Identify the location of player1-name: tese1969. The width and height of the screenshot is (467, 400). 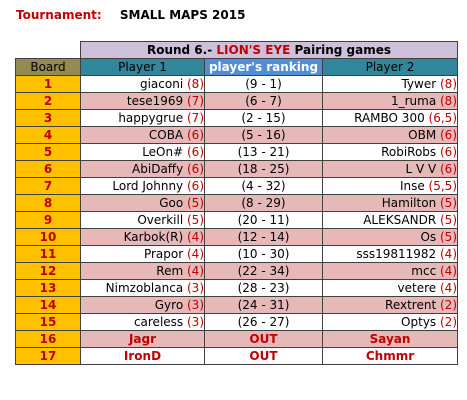
(155, 101).